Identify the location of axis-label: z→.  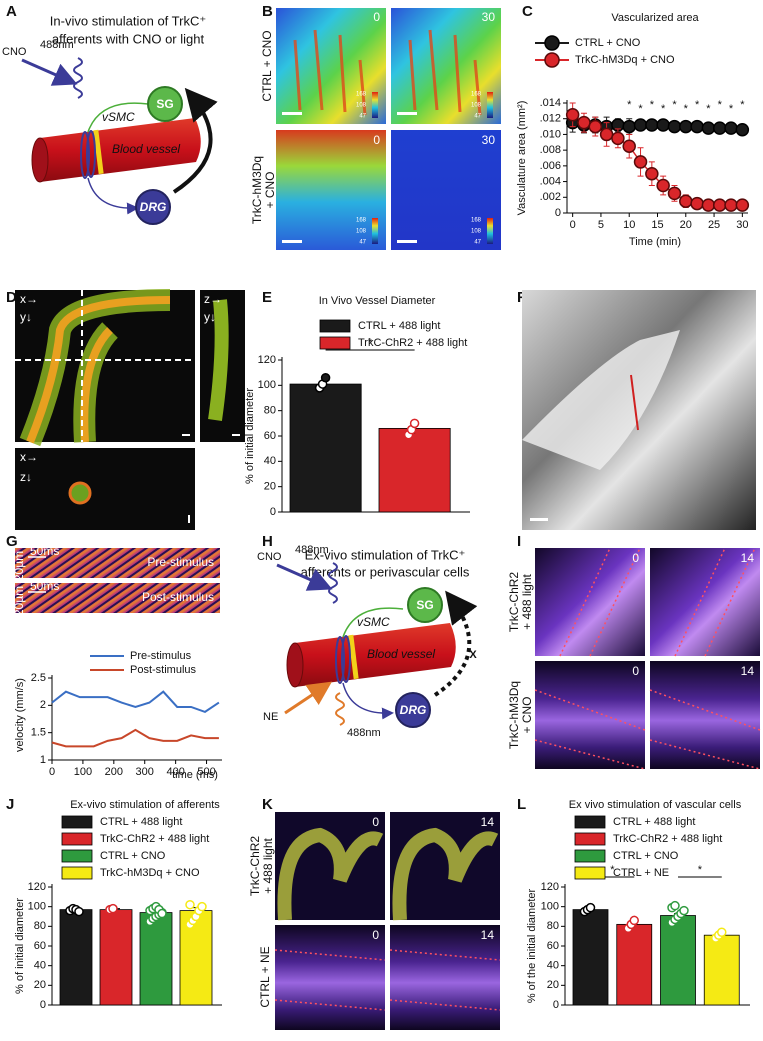
(213, 299).